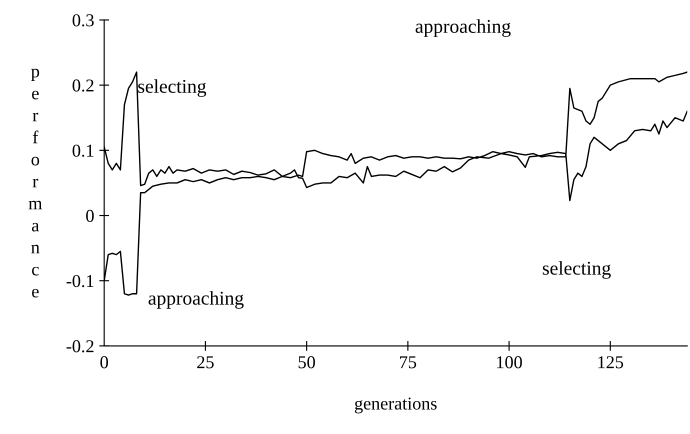  What do you see at coordinates (205, 362) in the screenshot?
I see `x-tick-label: 25` at bounding box center [205, 362].